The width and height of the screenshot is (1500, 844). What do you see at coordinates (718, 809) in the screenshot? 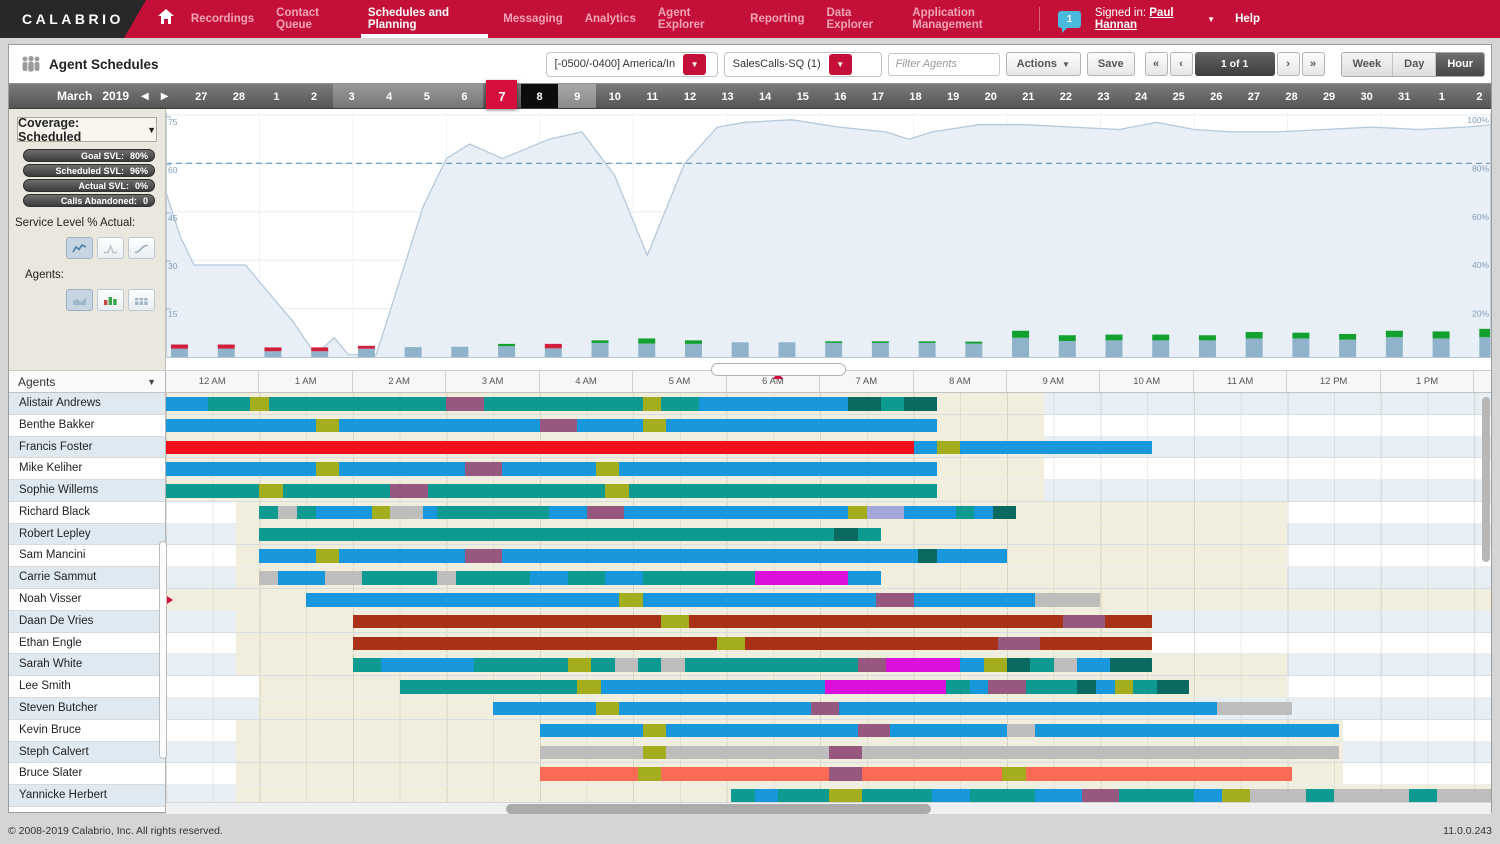
I see `horizontal-scrollbar-thumb` at bounding box center [718, 809].